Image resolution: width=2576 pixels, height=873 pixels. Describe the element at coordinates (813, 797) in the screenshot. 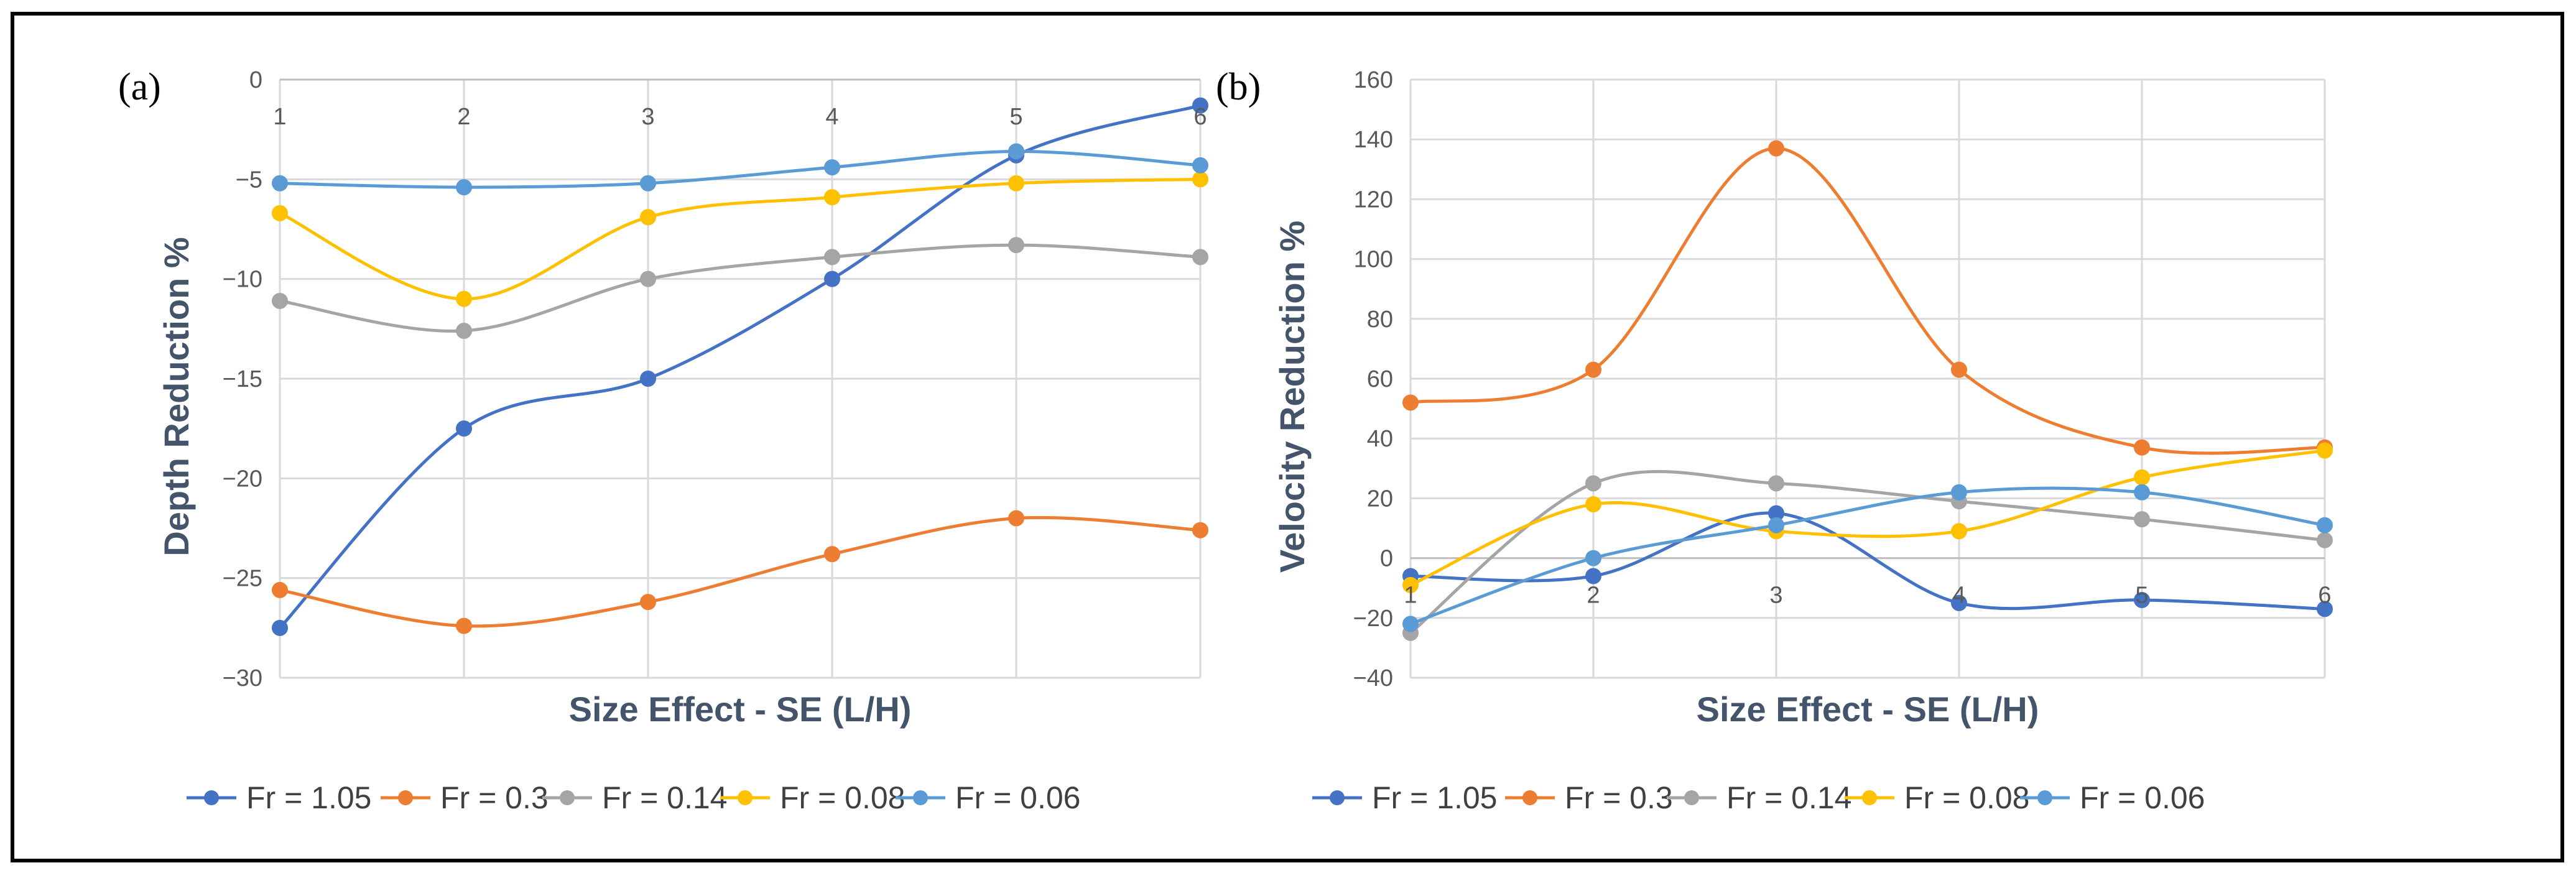

I see `chart-a-legend-item-fr-0-08: Fr = 0.08` at that location.